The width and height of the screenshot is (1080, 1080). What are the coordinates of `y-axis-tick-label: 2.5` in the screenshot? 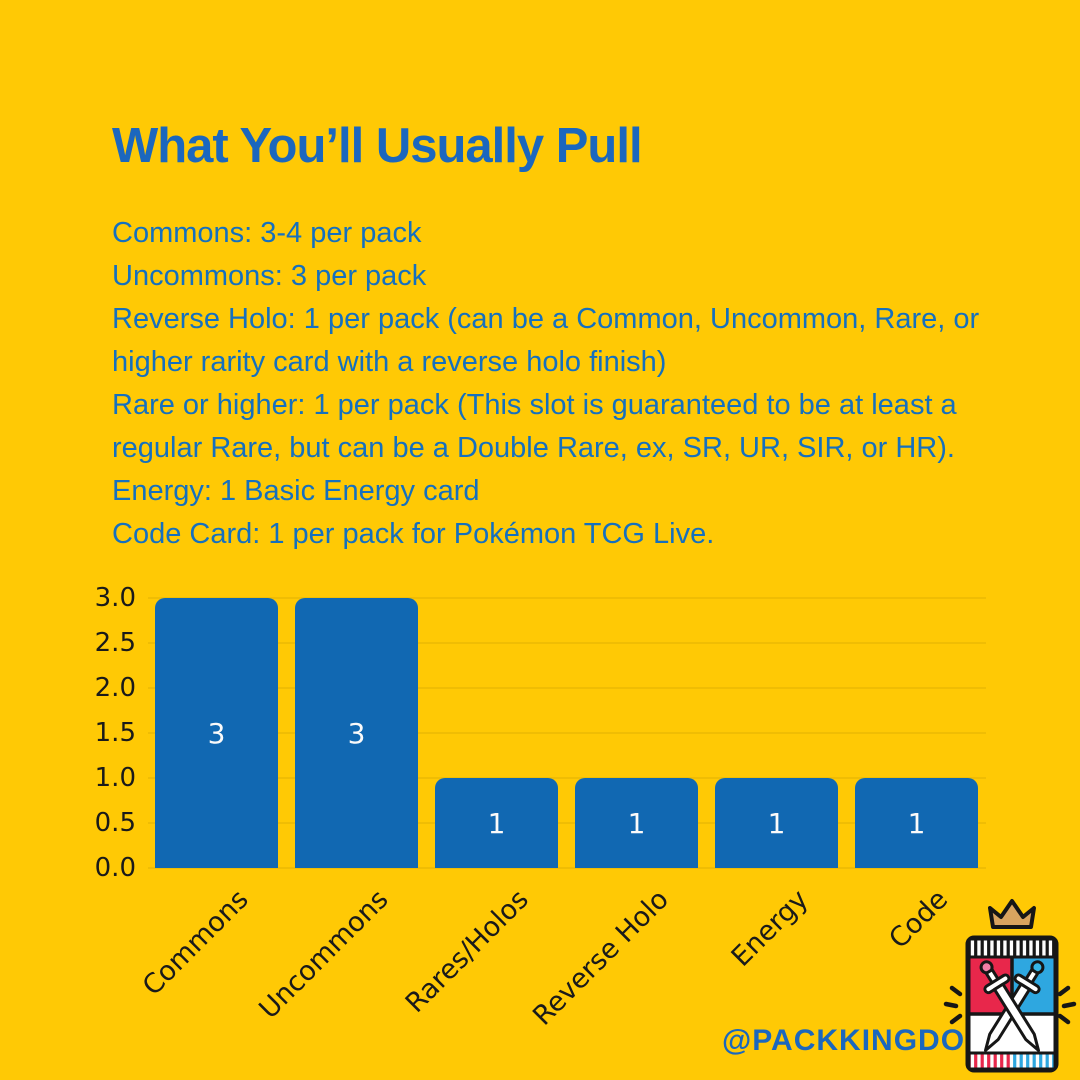 It's located at (115, 643).